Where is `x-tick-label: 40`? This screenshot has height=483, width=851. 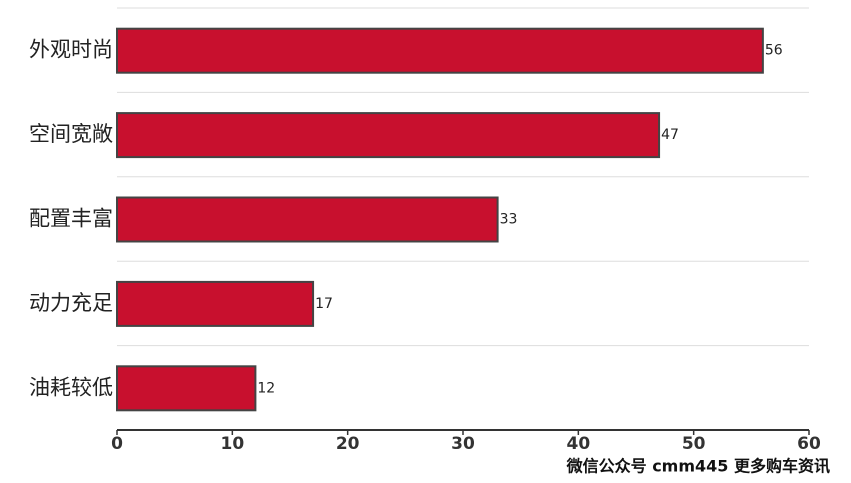
x-tick-label: 40 is located at coordinates (578, 444).